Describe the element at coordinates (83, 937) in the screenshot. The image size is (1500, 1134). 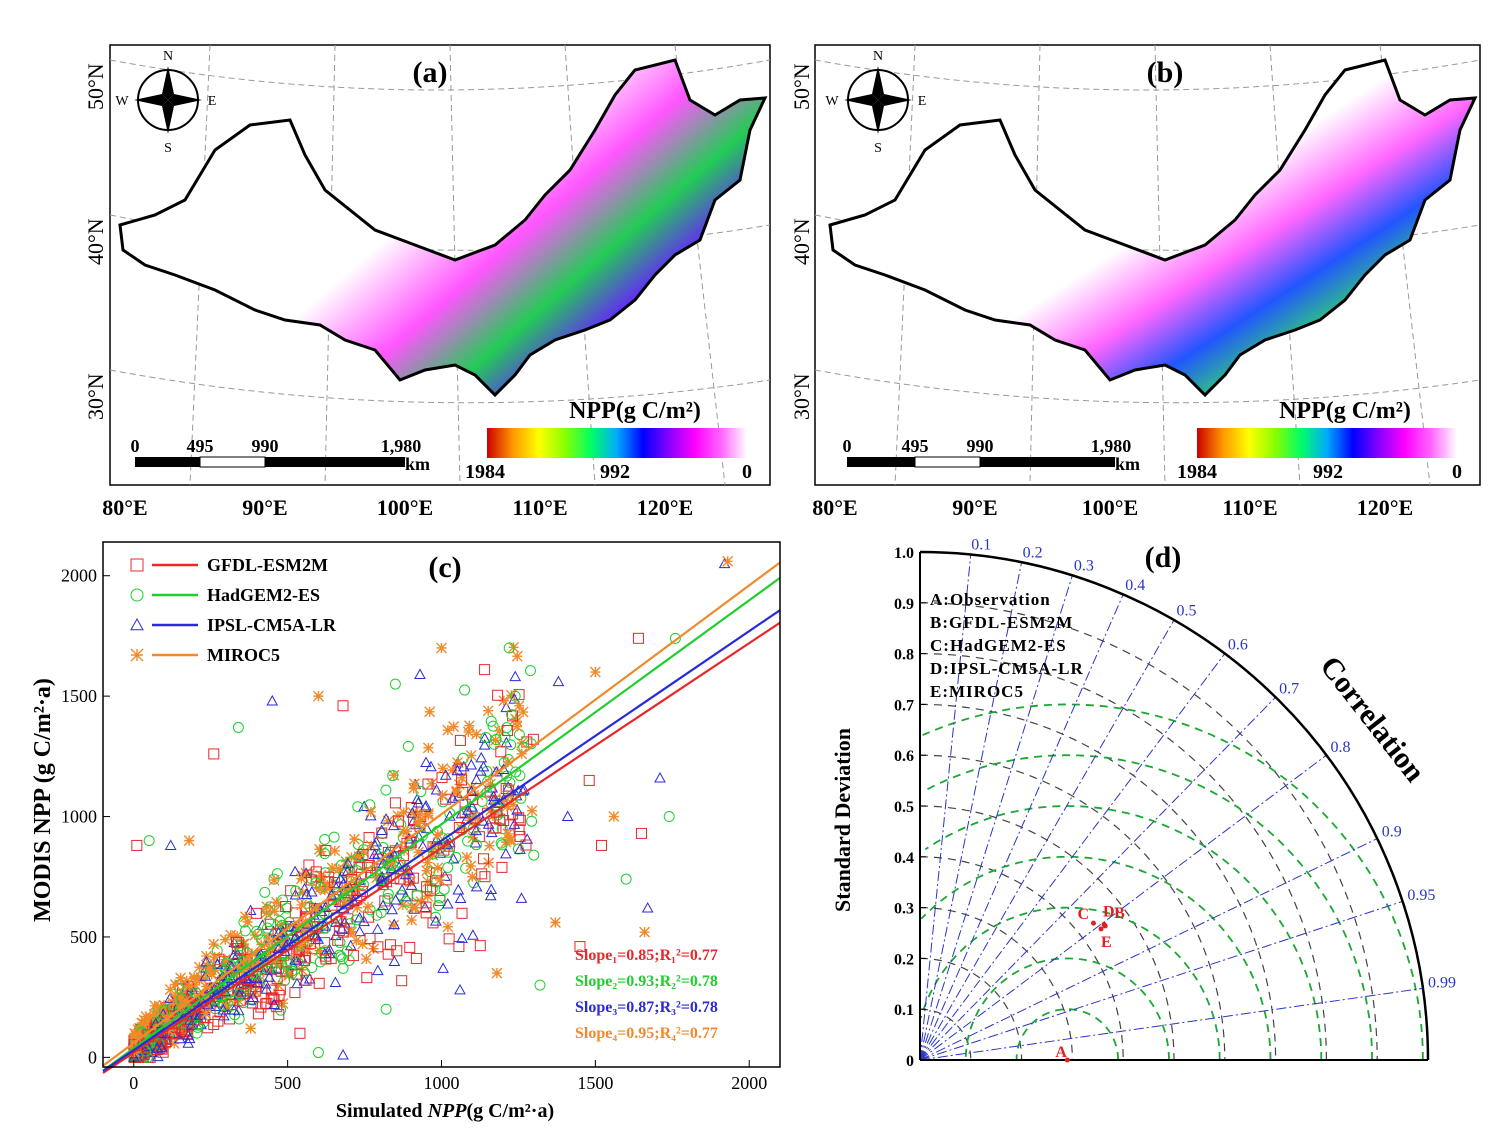
I see `y-tick-label: 500` at that location.